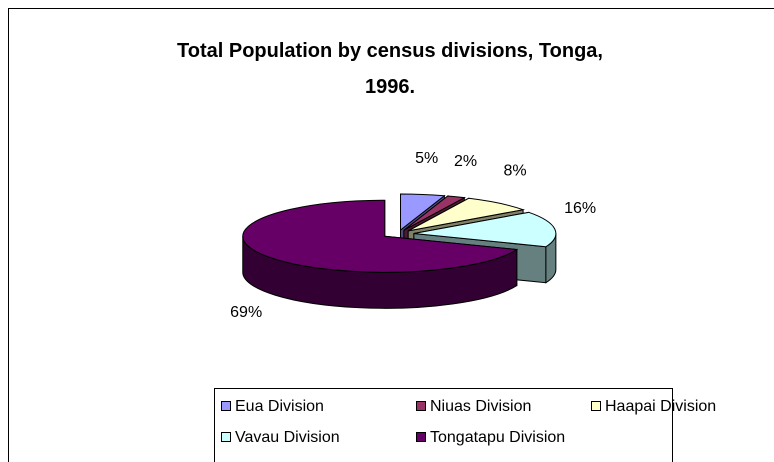 The image size is (774, 462). I want to click on legend-label: Tongatapu Division, so click(497, 437).